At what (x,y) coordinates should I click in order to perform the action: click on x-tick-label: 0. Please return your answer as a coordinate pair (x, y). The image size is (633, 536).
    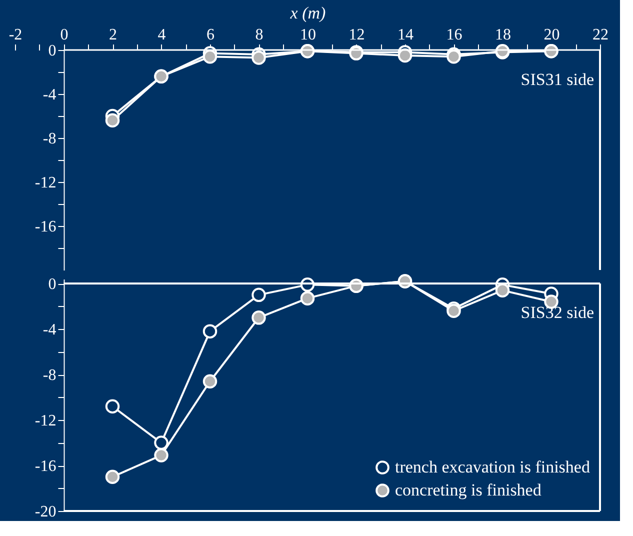
    Looking at the image, I should click on (64, 35).